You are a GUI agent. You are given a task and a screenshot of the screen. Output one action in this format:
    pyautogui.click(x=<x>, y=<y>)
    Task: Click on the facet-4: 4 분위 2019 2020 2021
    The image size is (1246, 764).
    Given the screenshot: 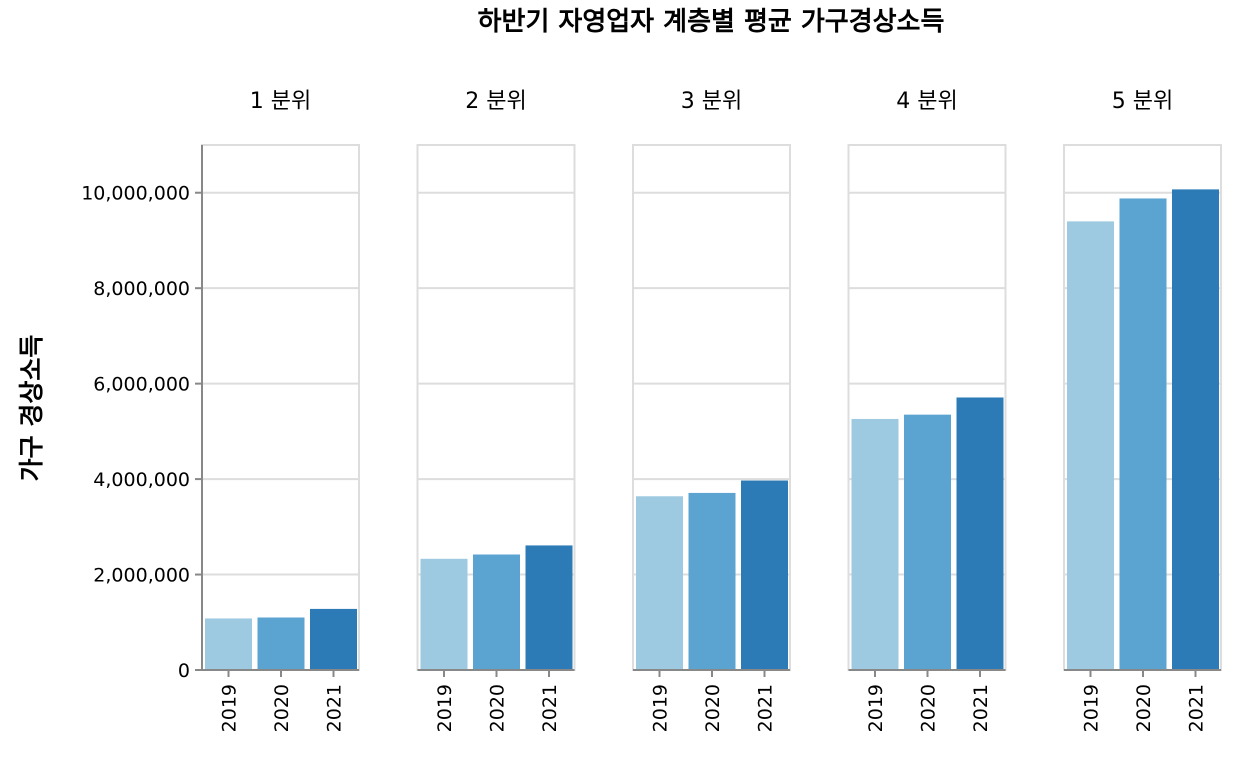 What is the action you would take?
    pyautogui.click(x=927, y=410)
    